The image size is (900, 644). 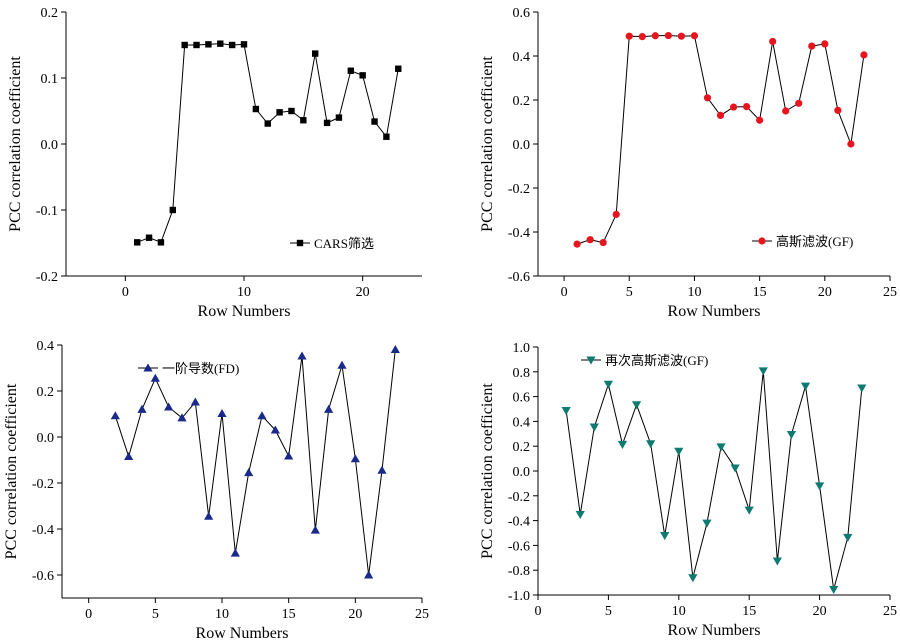 I want to click on x-tick-label: 25, so click(x=890, y=611).